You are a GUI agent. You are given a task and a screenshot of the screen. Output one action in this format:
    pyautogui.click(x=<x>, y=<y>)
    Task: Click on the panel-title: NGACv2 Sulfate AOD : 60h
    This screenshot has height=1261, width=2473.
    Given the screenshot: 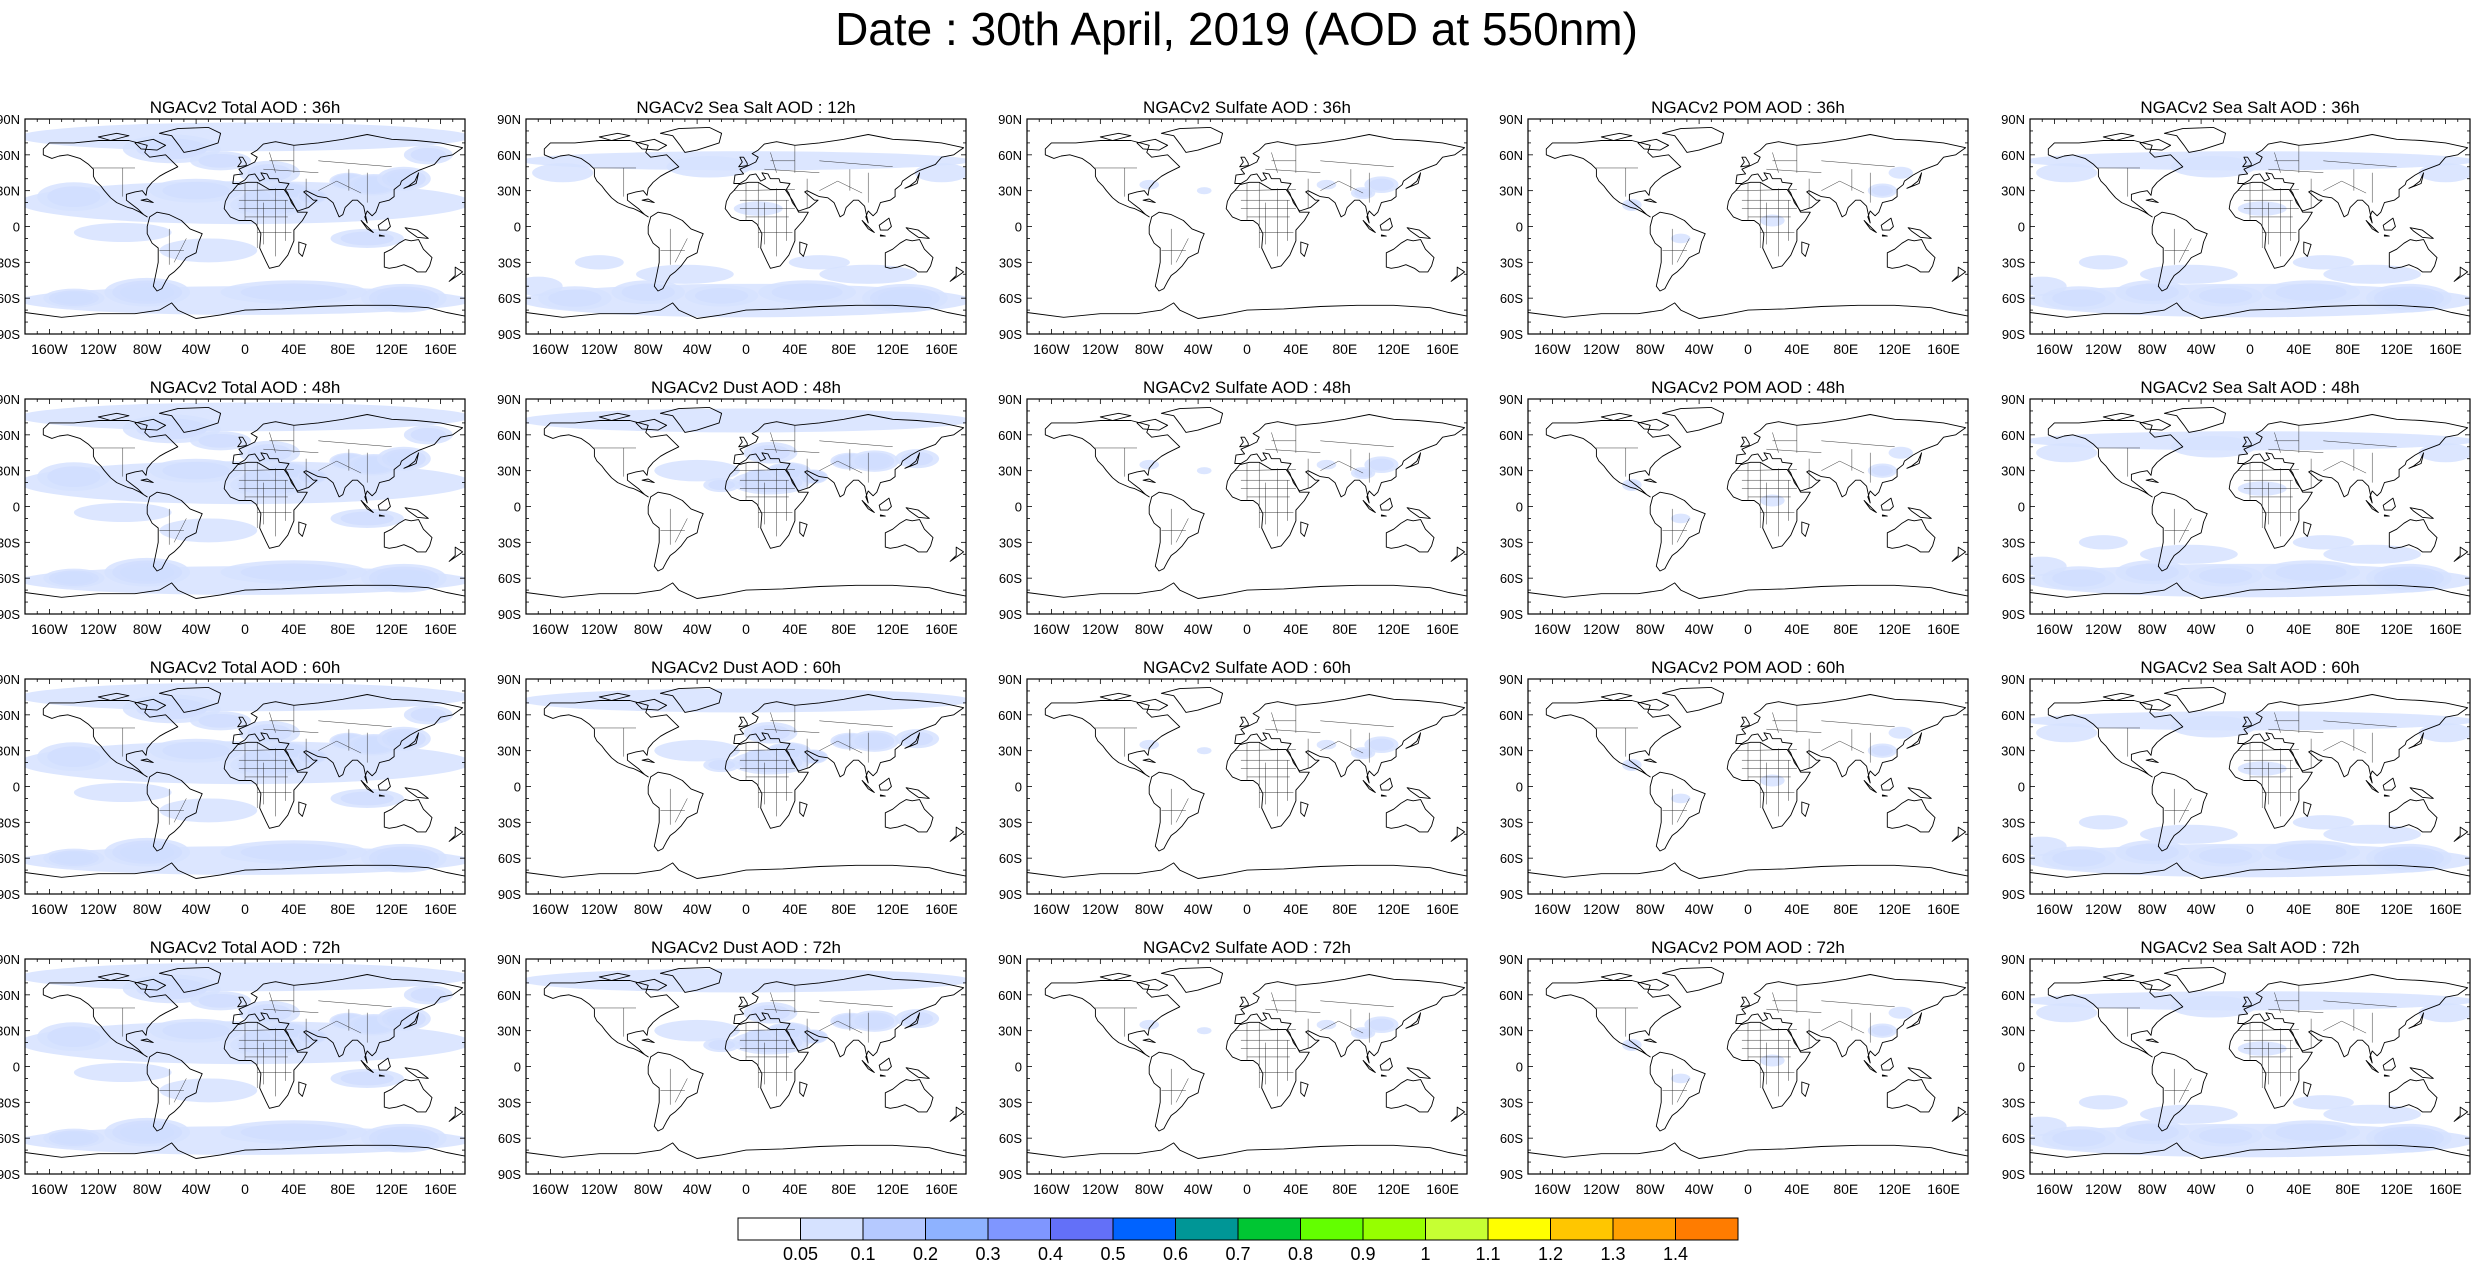 What is the action you would take?
    pyautogui.click(x=1247, y=667)
    